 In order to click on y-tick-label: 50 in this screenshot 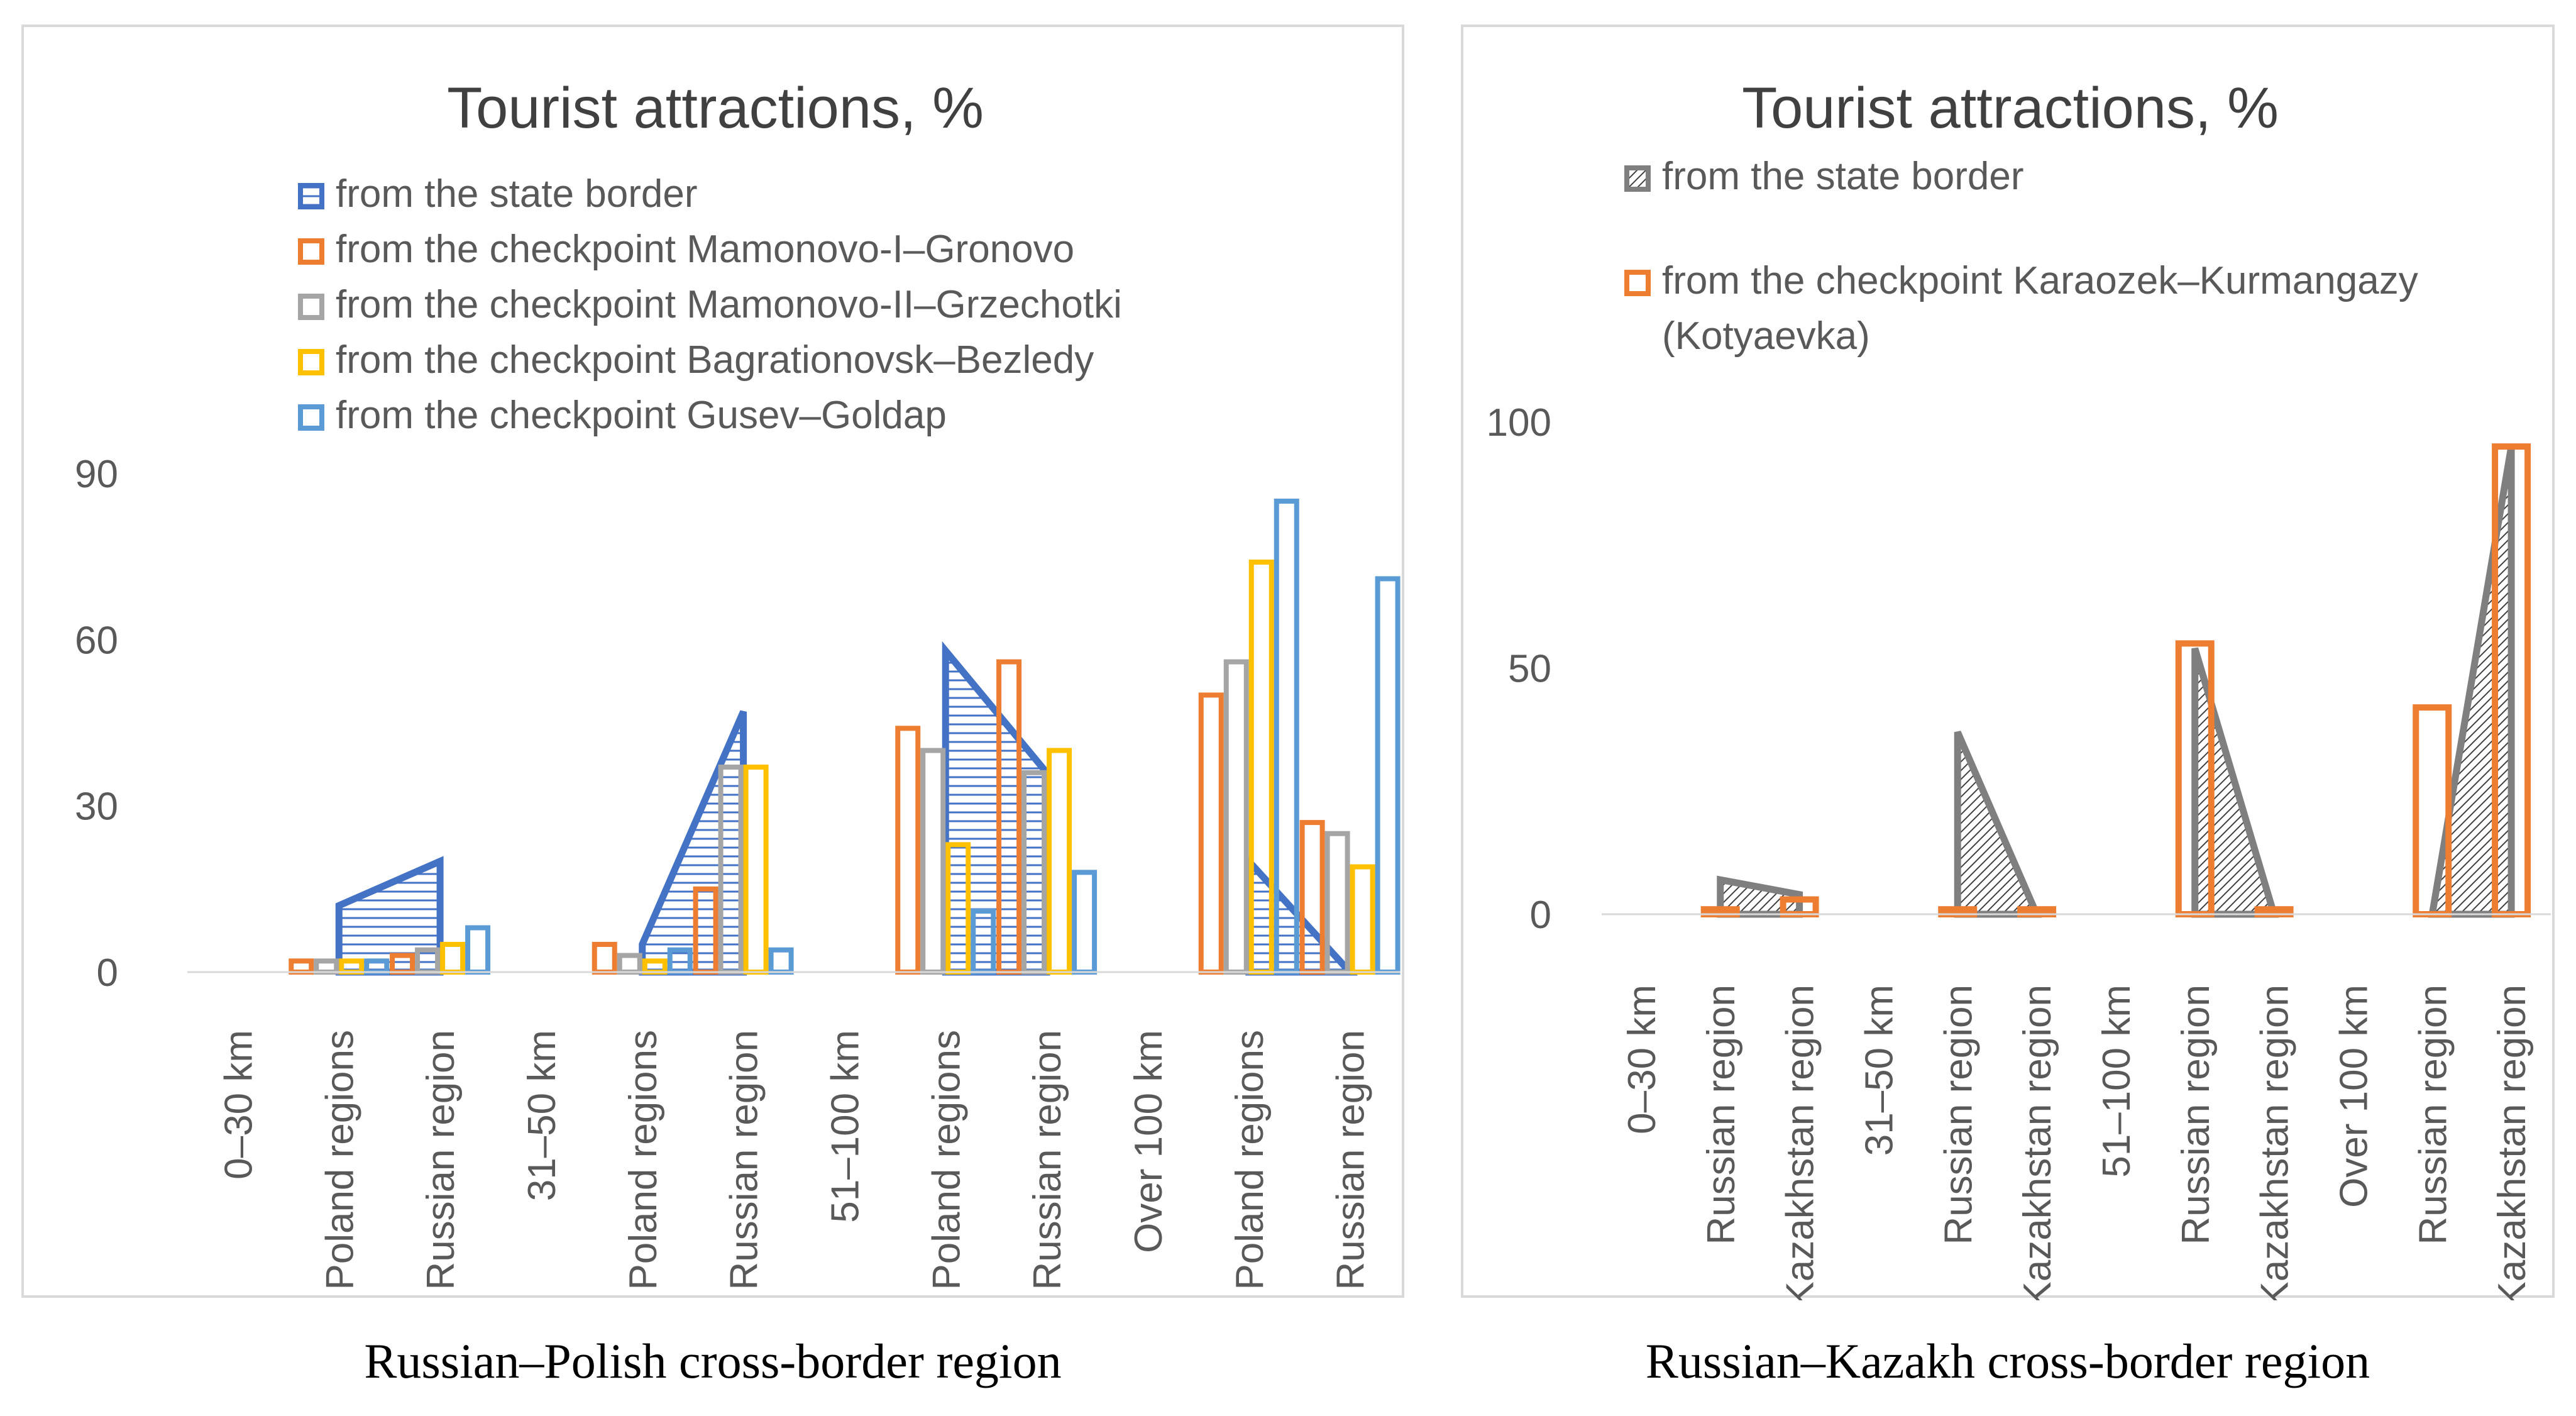, I will do `click(1529, 669)`.